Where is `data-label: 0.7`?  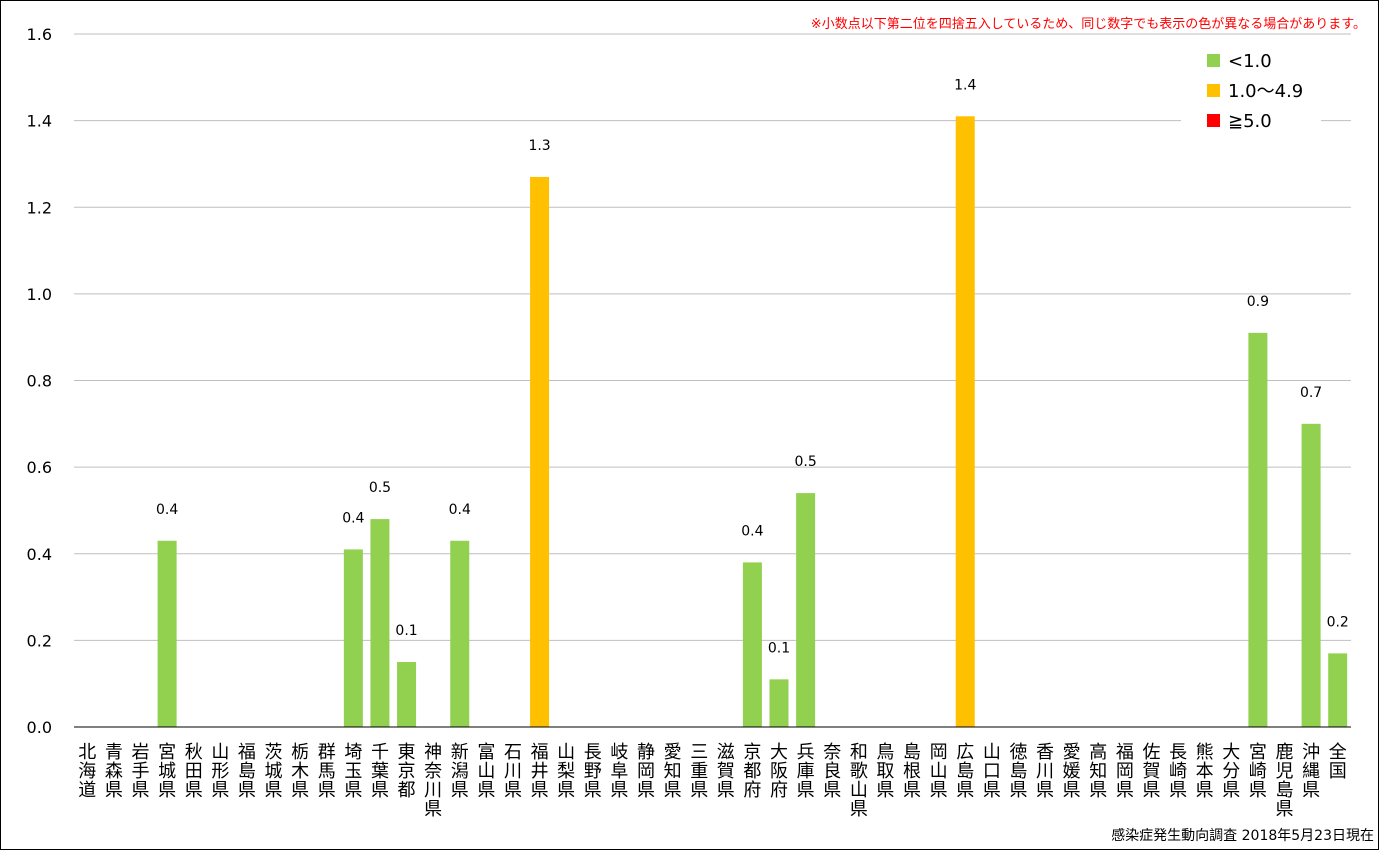
data-label: 0.7 is located at coordinates (1311, 393).